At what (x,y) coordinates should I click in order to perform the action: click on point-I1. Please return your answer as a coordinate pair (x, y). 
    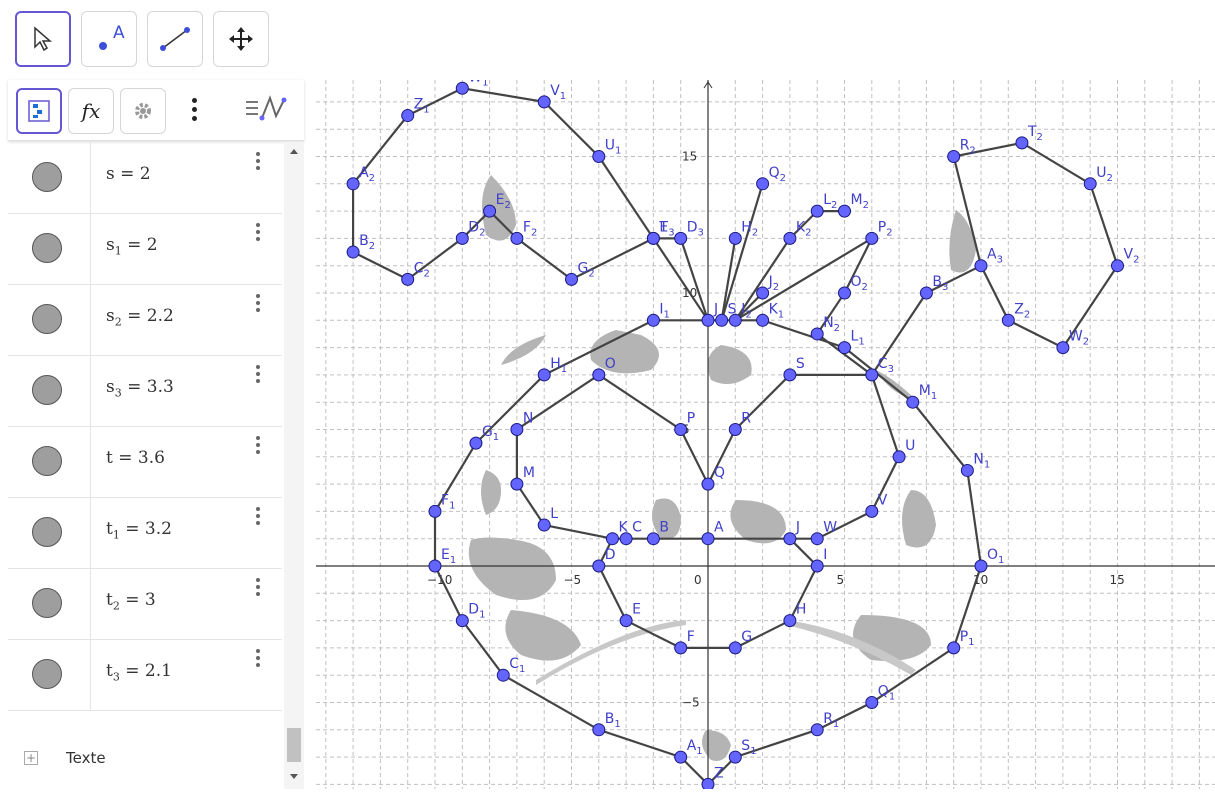
    Looking at the image, I should click on (653, 320).